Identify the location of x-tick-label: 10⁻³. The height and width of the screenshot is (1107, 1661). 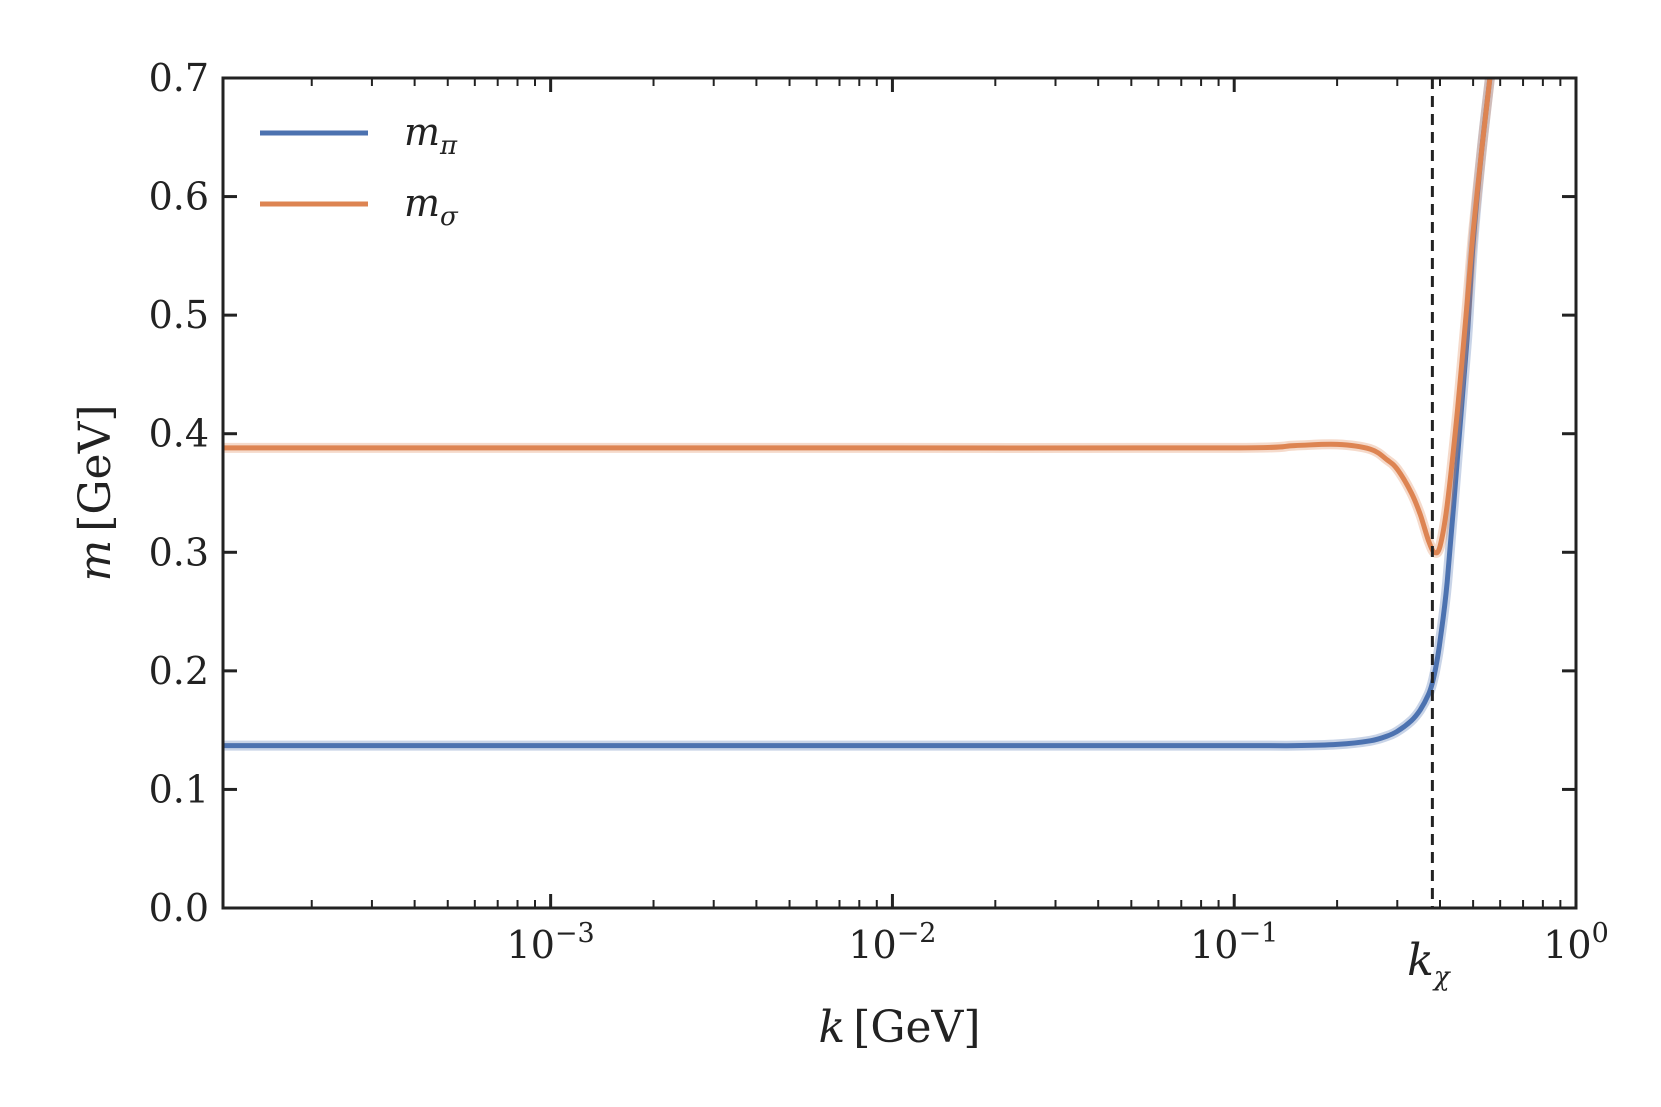
(551, 942).